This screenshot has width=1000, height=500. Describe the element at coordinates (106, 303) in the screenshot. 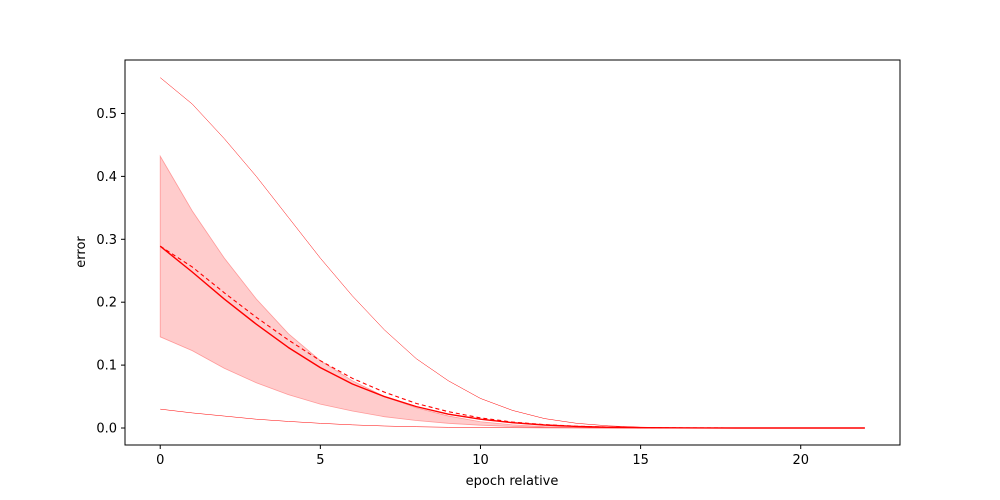

I see `y-tick-label: 0.2` at that location.